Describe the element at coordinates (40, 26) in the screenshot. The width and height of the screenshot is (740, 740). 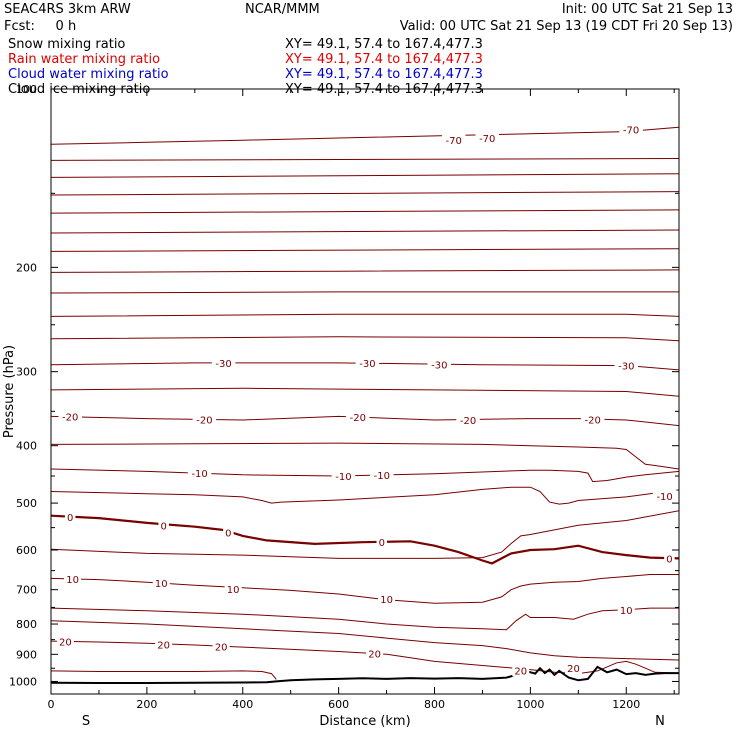
I see `forecast-hour: Fcst: 0 h` at that location.